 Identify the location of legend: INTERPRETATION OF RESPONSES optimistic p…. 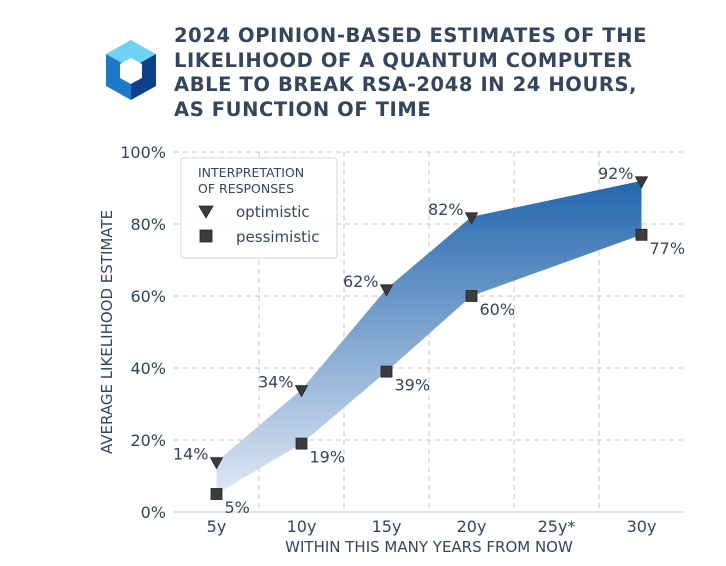
(259, 208).